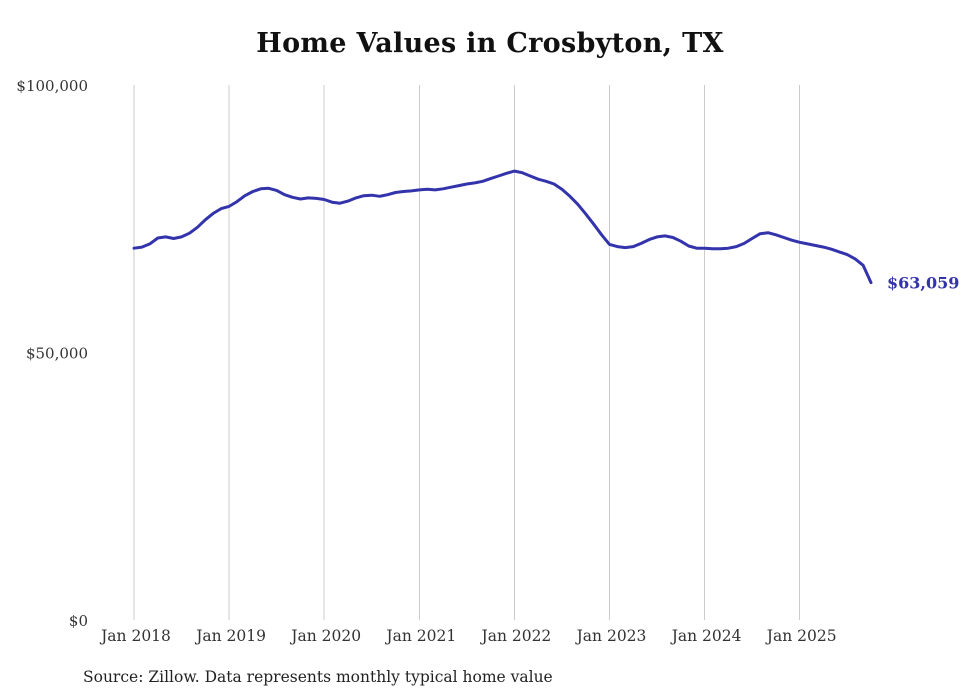 This screenshot has width=980, height=699. What do you see at coordinates (490, 43) in the screenshot?
I see `chart-title: Home Values in Crosbyton, TX` at bounding box center [490, 43].